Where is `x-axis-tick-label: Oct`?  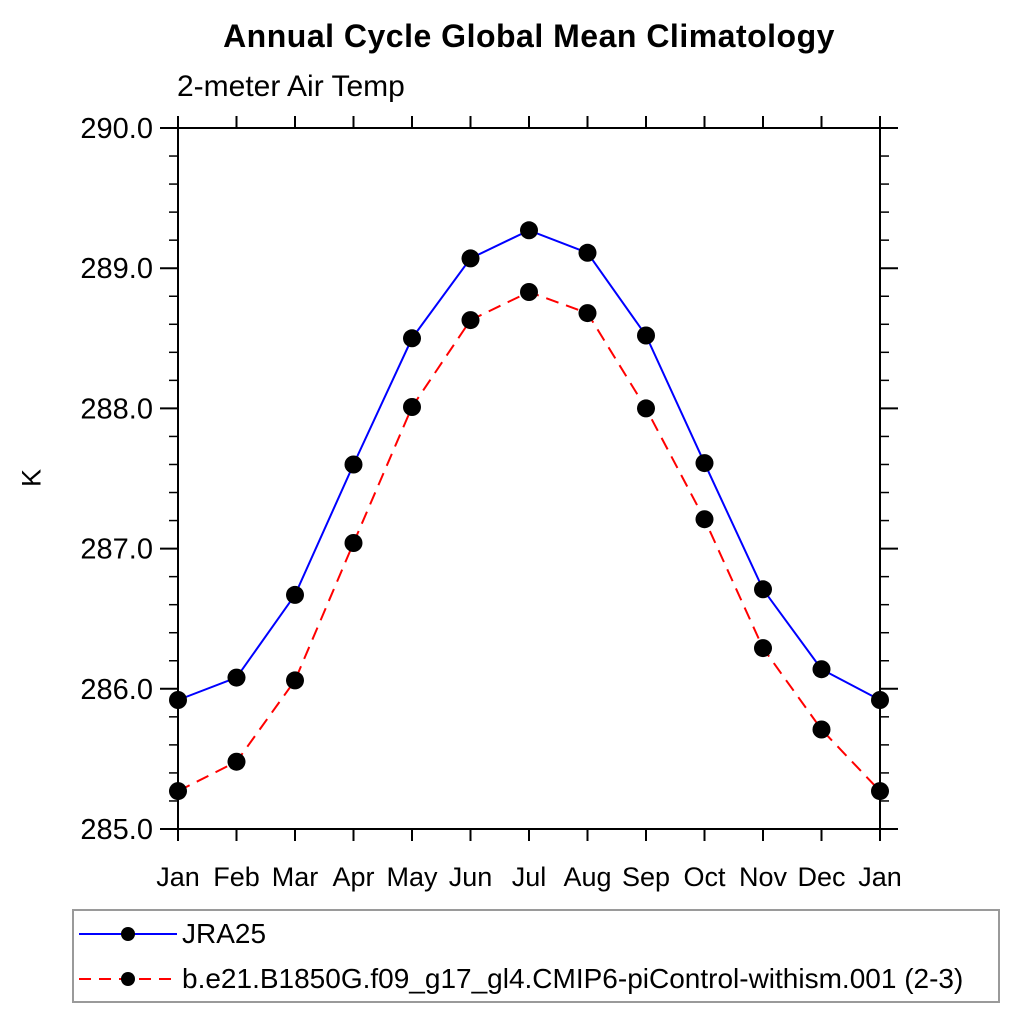
x-axis-tick-label: Oct is located at coordinates (704, 877).